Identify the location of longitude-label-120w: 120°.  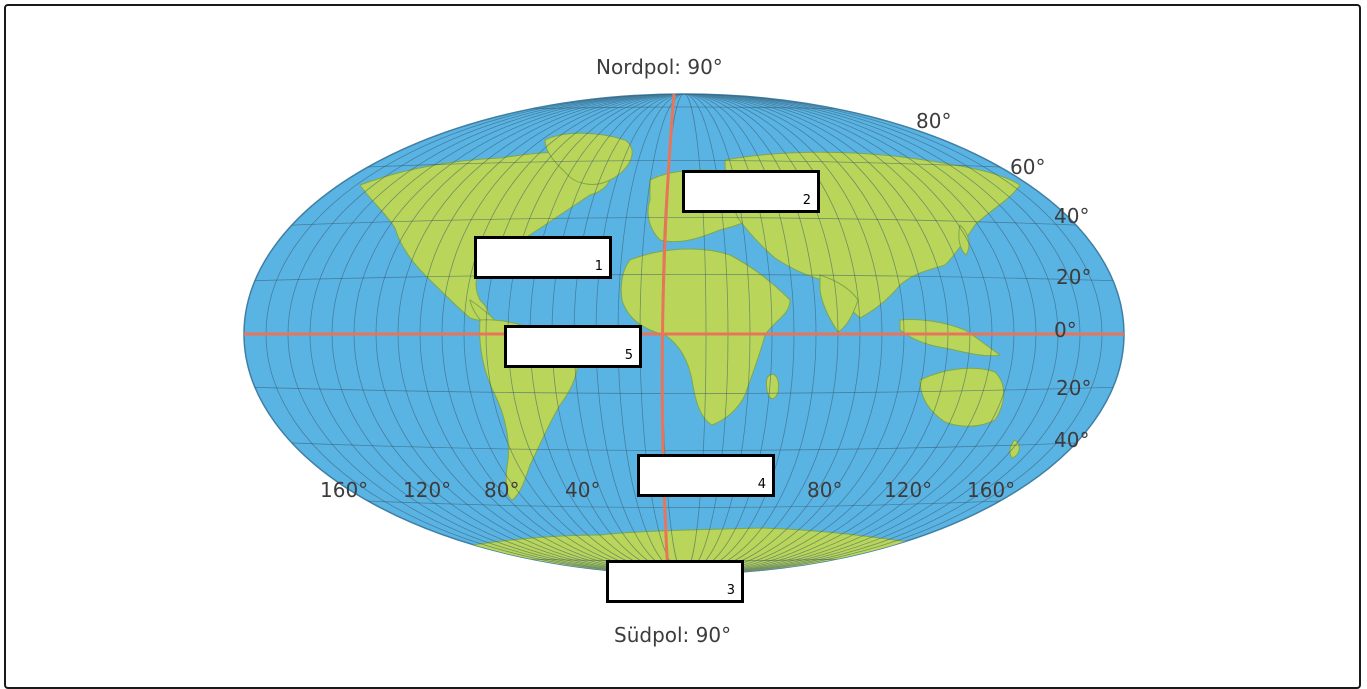
(427, 490).